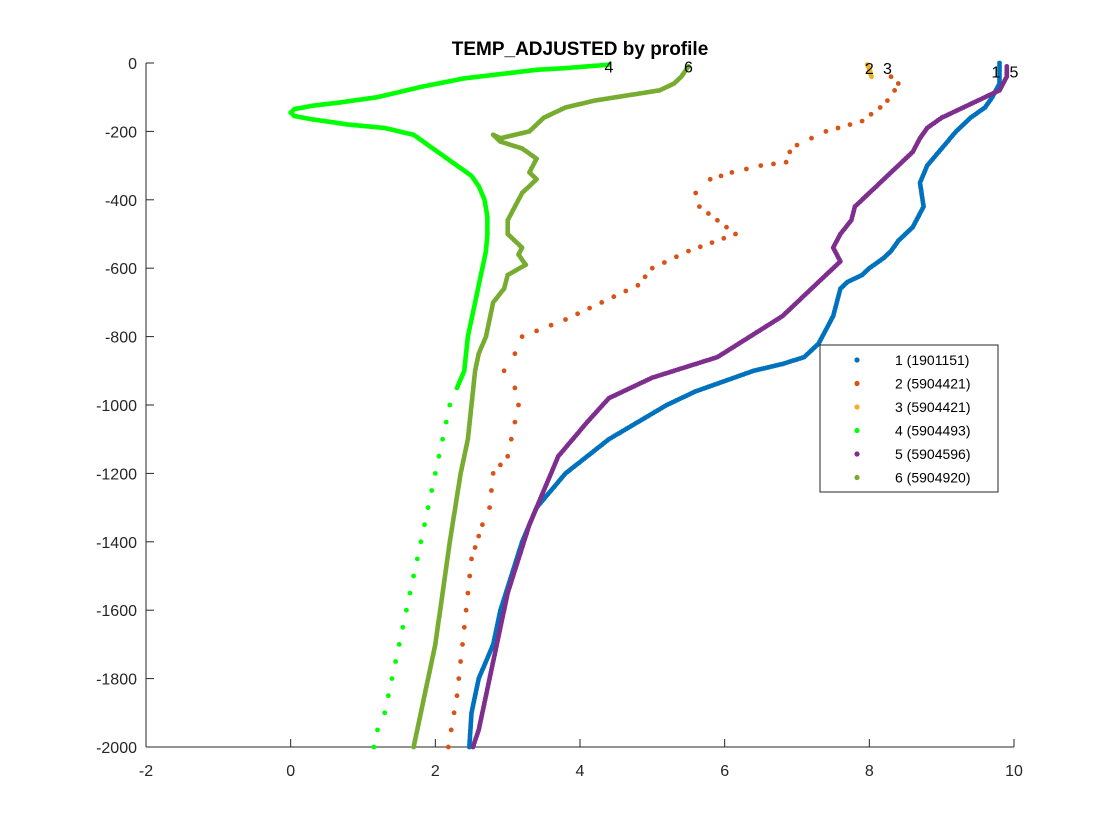  I want to click on legend-entry-6: 6 (5904920), so click(933, 478).